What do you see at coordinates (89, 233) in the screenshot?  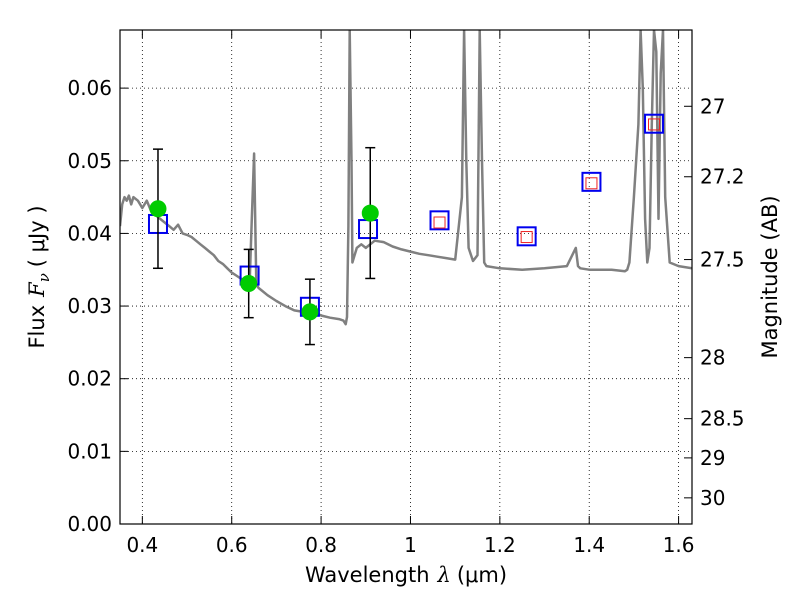 I see `y-tick-label: 0.04` at bounding box center [89, 233].